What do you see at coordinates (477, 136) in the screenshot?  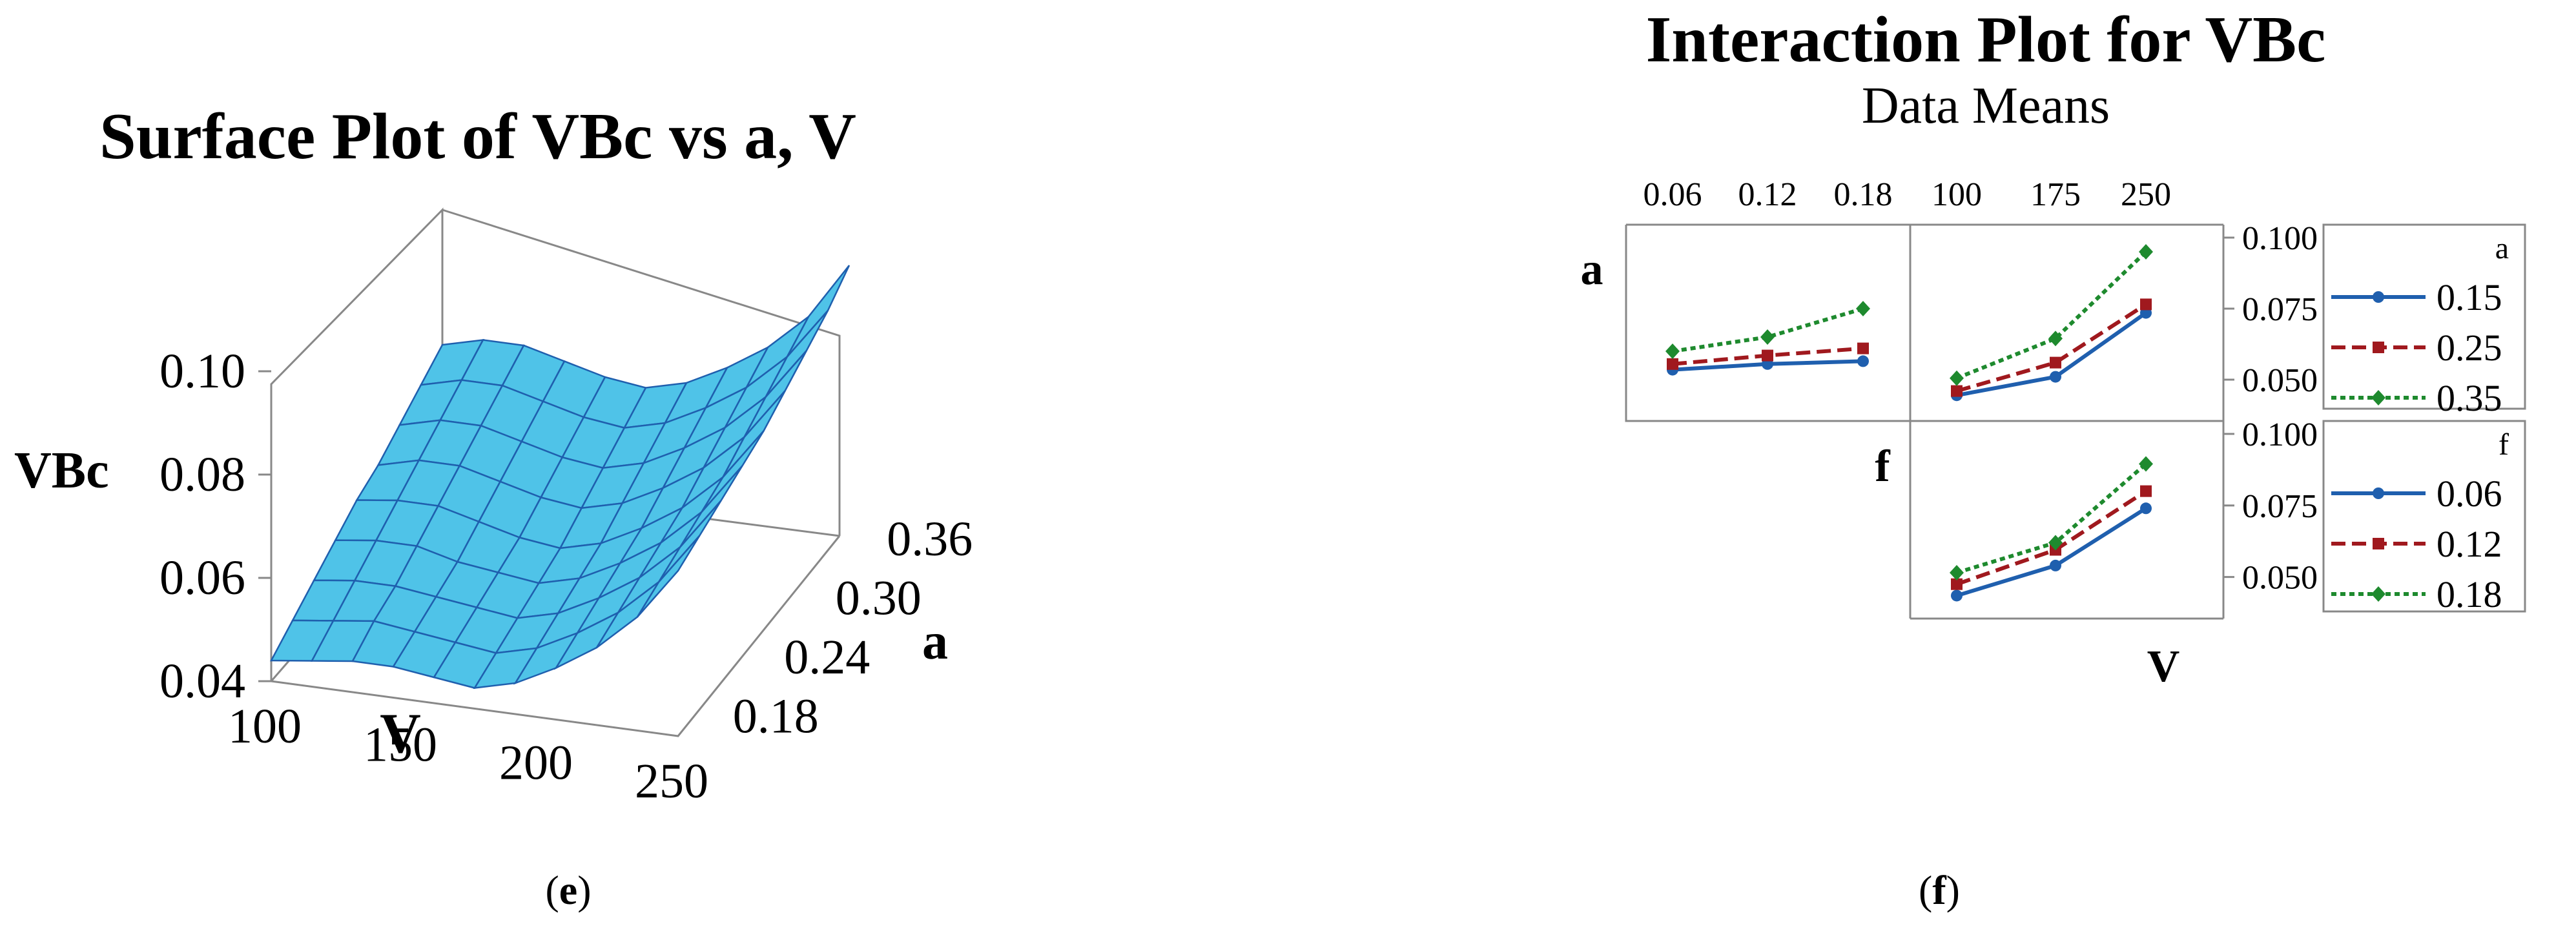 I see `surface-title: Surface Plot of VBc vs a, V` at bounding box center [477, 136].